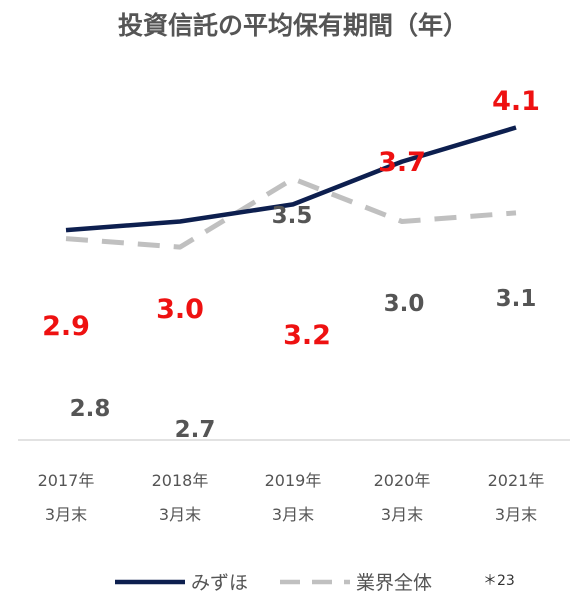  Describe the element at coordinates (180, 309) in the screenshot. I see `data-label-mizuho-1: 3.0` at that location.